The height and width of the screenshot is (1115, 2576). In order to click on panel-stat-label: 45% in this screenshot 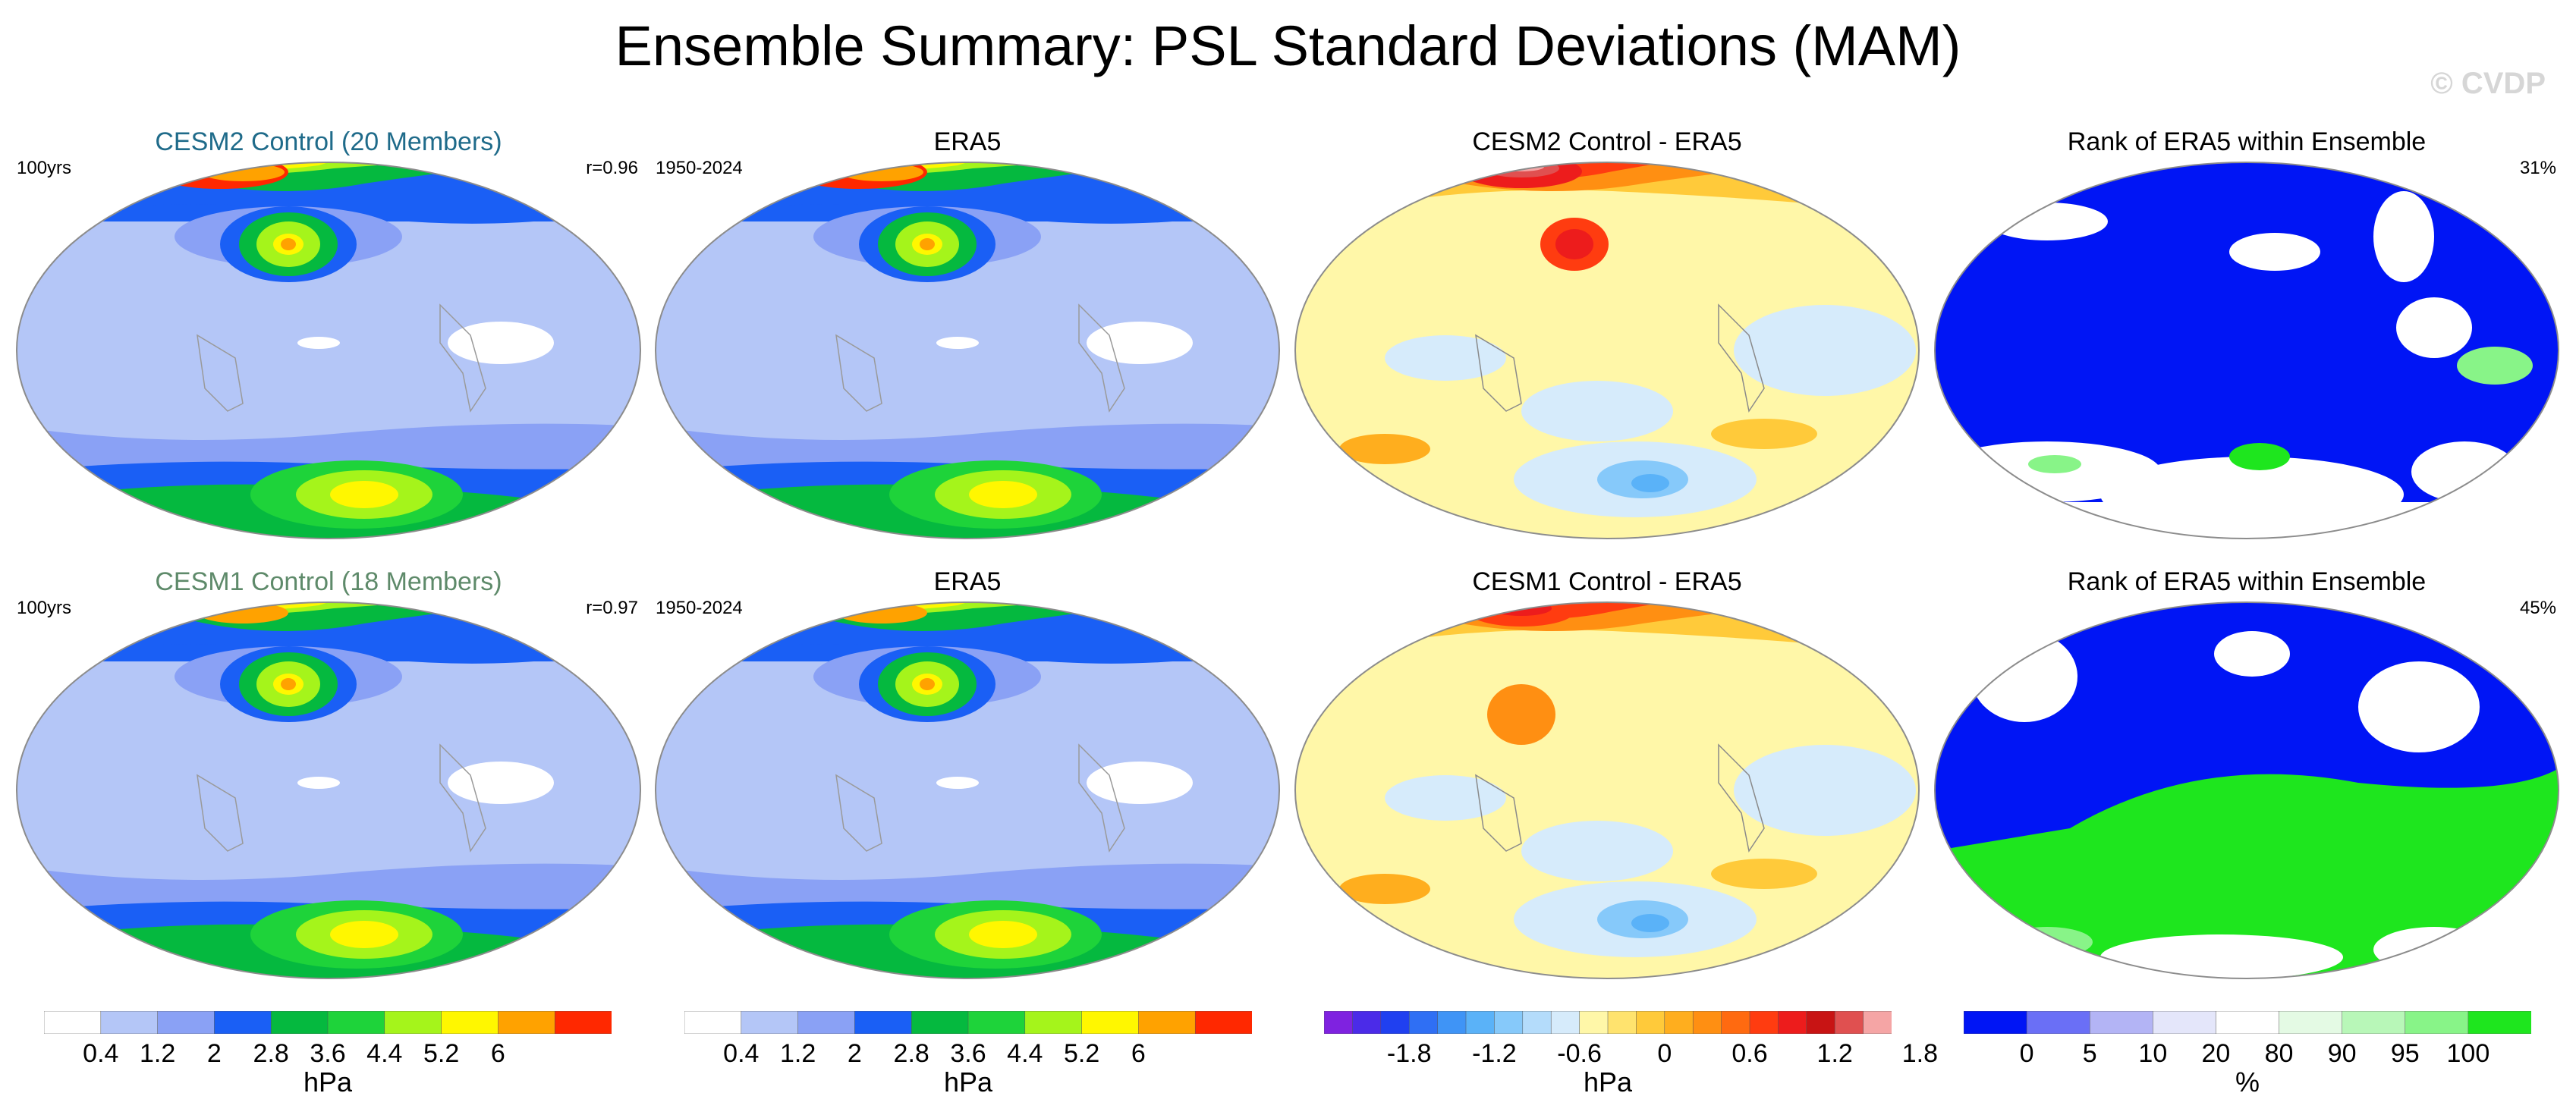, I will do `click(2537, 608)`.